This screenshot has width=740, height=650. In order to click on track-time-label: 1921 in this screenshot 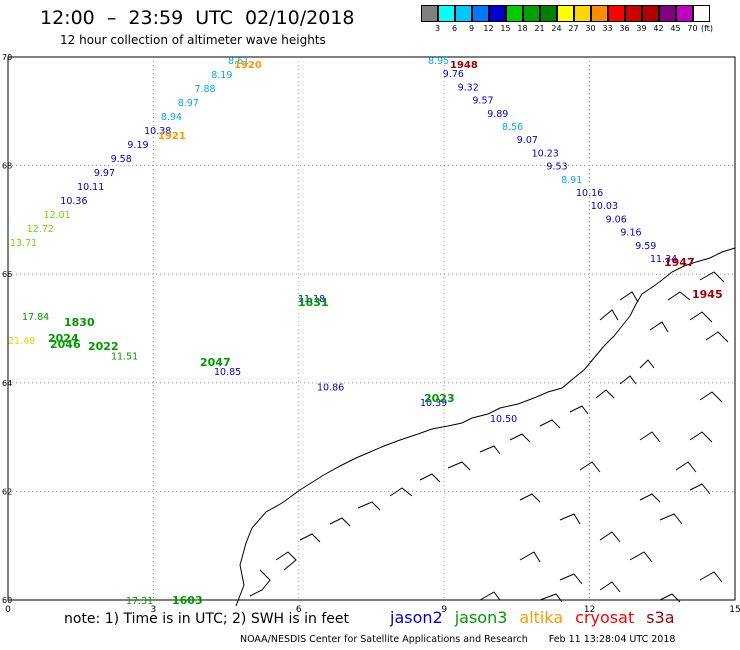, I will do `click(172, 136)`.